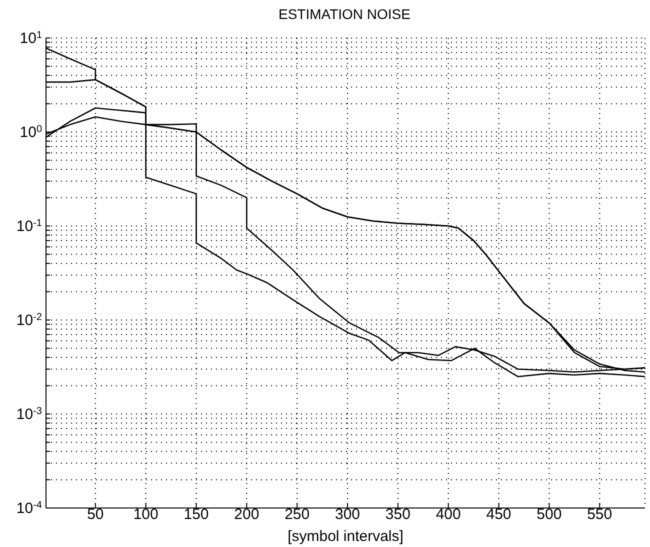 This screenshot has width=650, height=547. What do you see at coordinates (448, 514) in the screenshot?
I see `x-tick-label: 400` at bounding box center [448, 514].